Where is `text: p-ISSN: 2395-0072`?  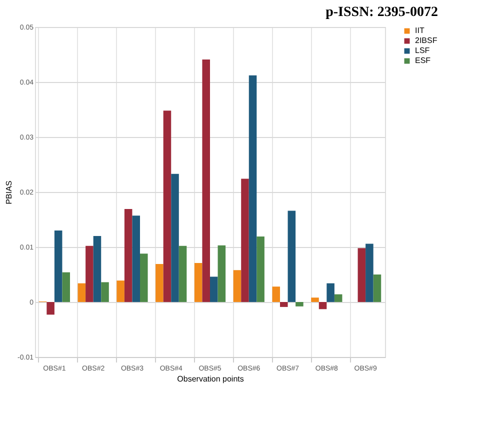
text: p-ISSN: 2395-0072 is located at coordinates (382, 12).